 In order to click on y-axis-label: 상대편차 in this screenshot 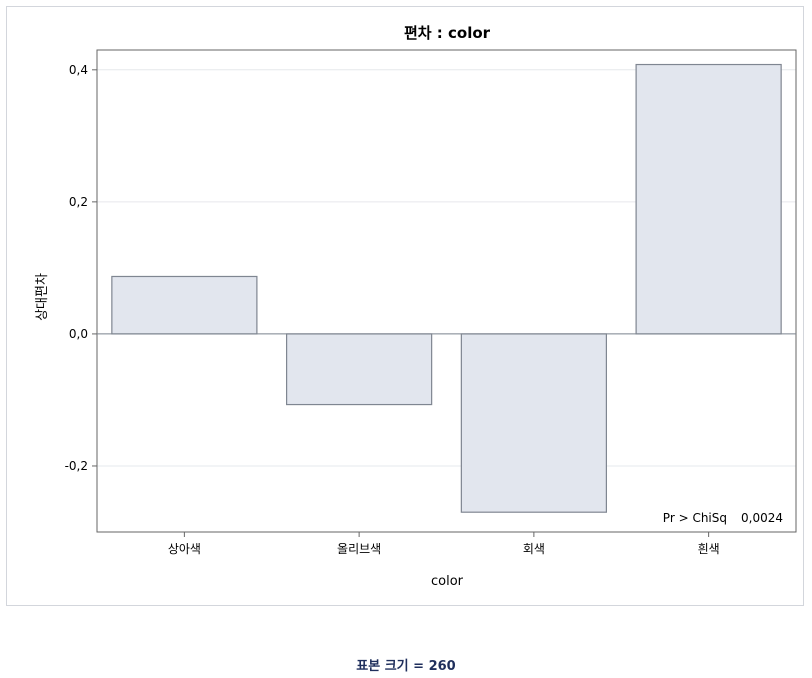, I will do `click(42, 297)`.